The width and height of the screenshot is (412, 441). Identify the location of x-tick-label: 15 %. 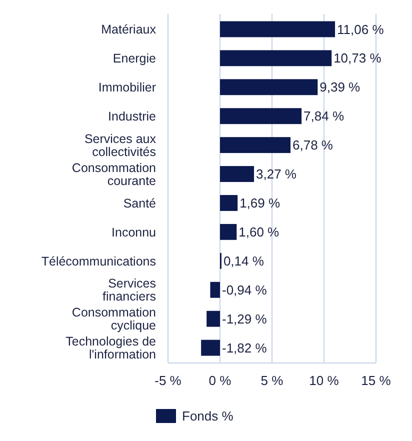
(376, 380).